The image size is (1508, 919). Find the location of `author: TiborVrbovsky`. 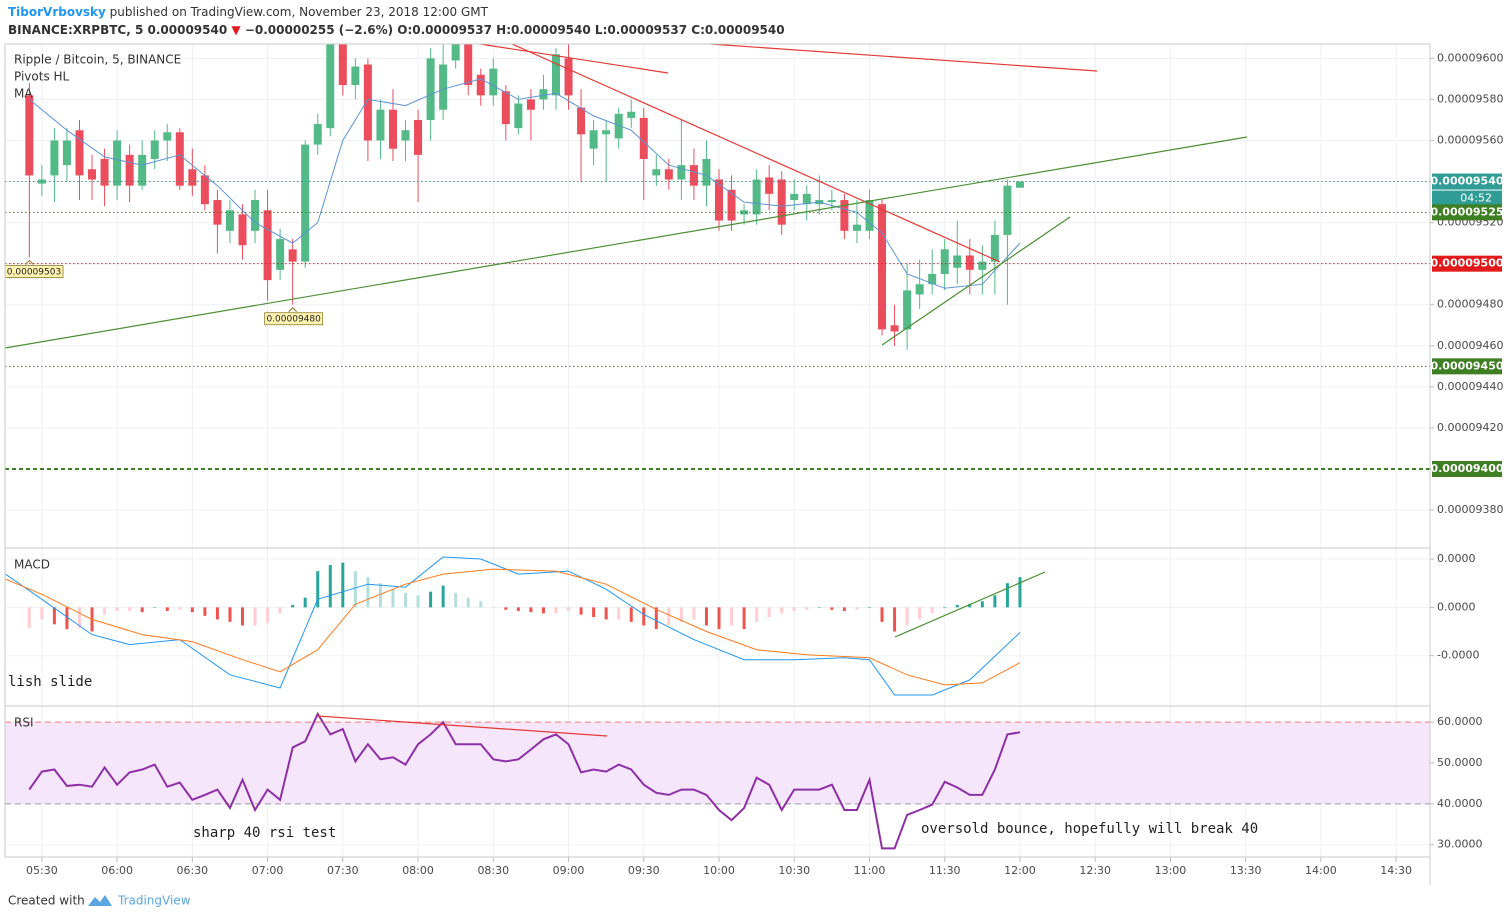

author: TiborVrbovsky is located at coordinates (57, 12).